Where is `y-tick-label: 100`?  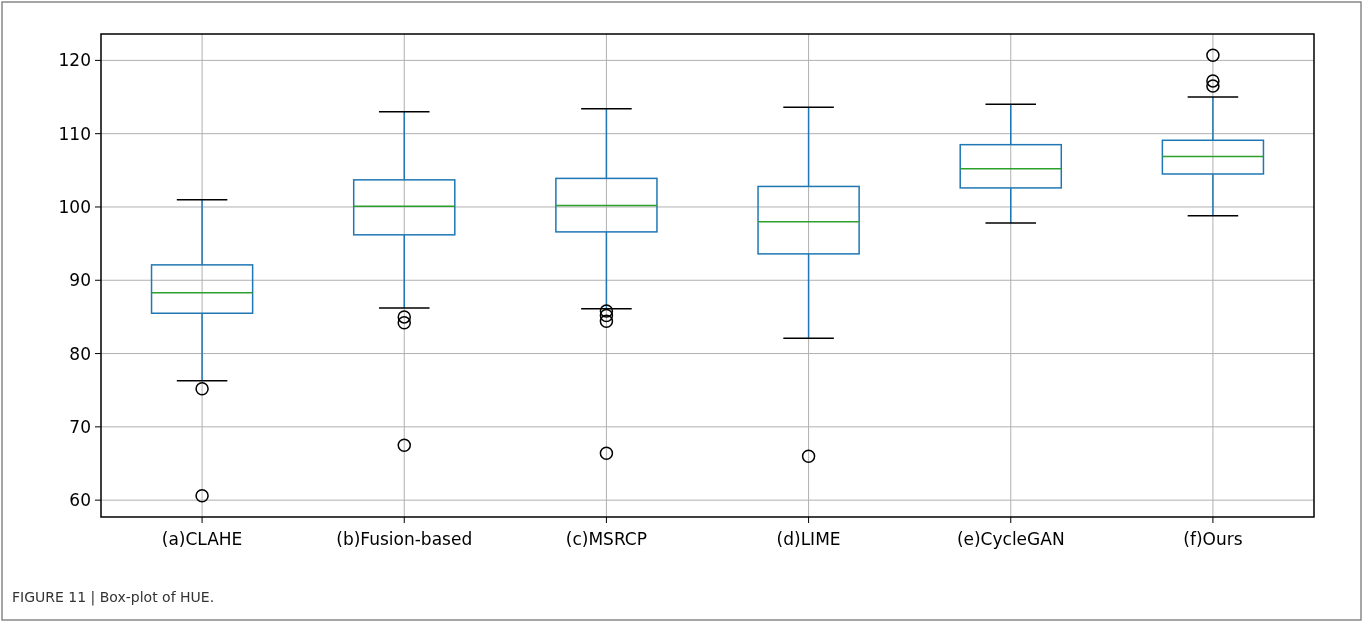 y-tick-label: 100 is located at coordinates (74, 206).